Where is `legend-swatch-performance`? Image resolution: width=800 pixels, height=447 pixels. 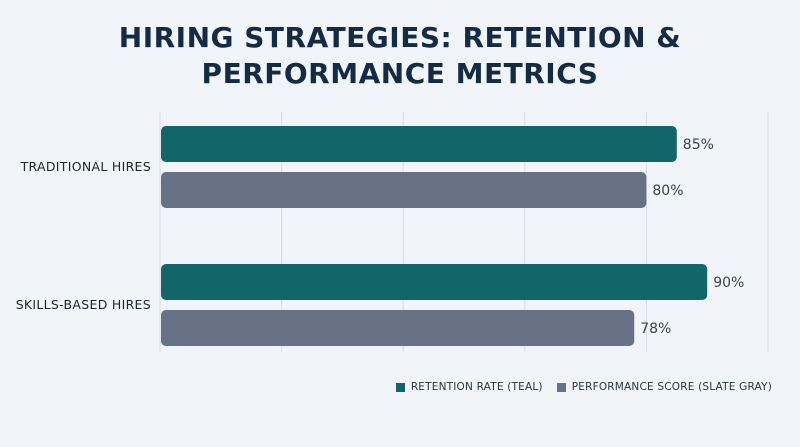
legend-swatch-performance is located at coordinates (561, 387).